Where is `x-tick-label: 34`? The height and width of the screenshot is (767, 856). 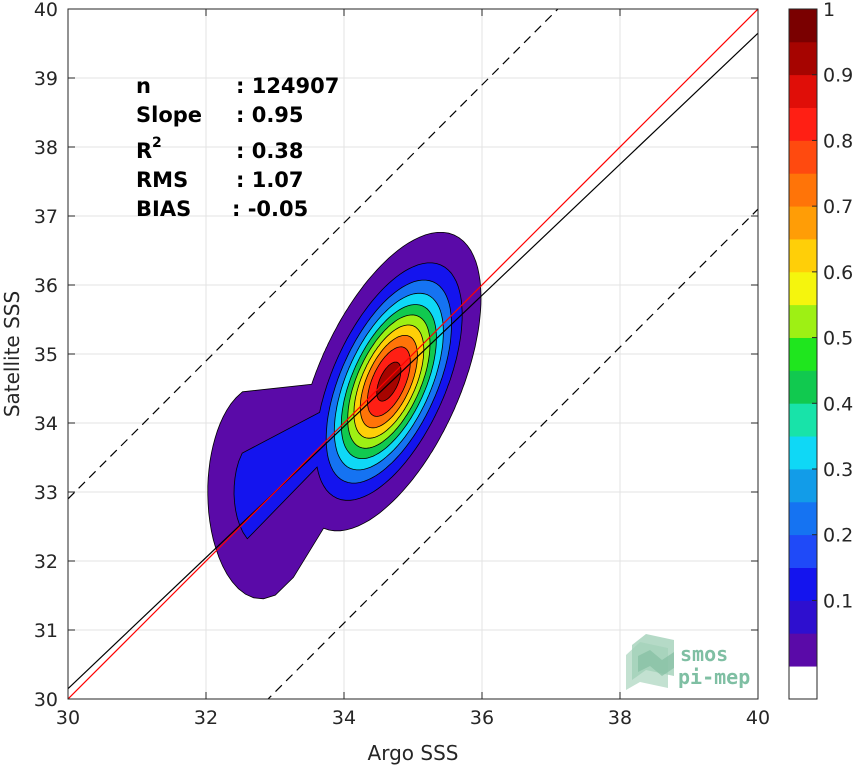
x-tick-label: 34 is located at coordinates (344, 718).